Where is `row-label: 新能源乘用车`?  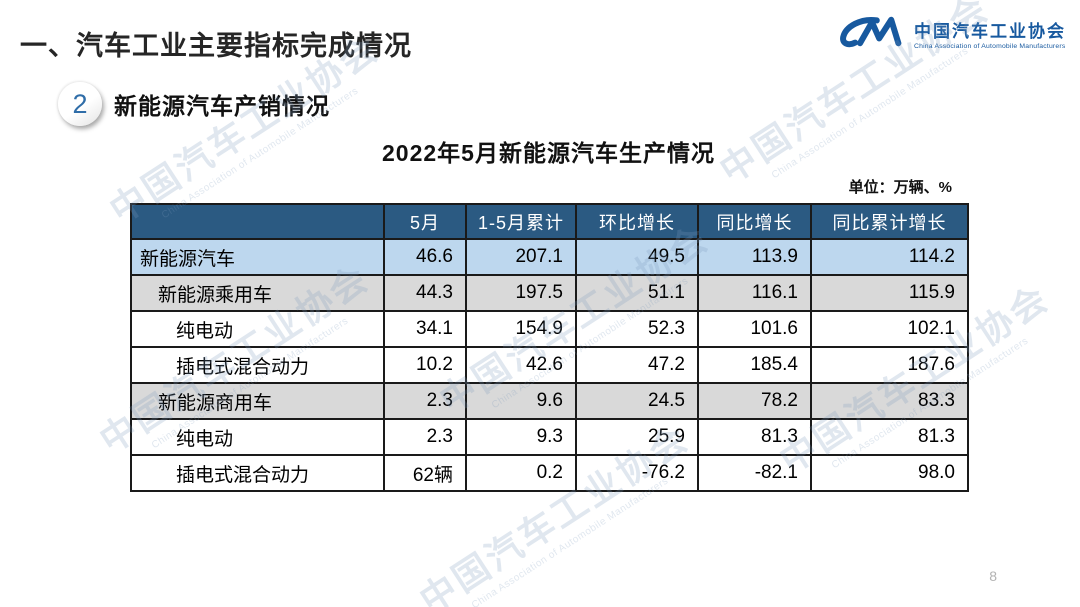
row-label: 新能源乘用车 is located at coordinates (257, 293).